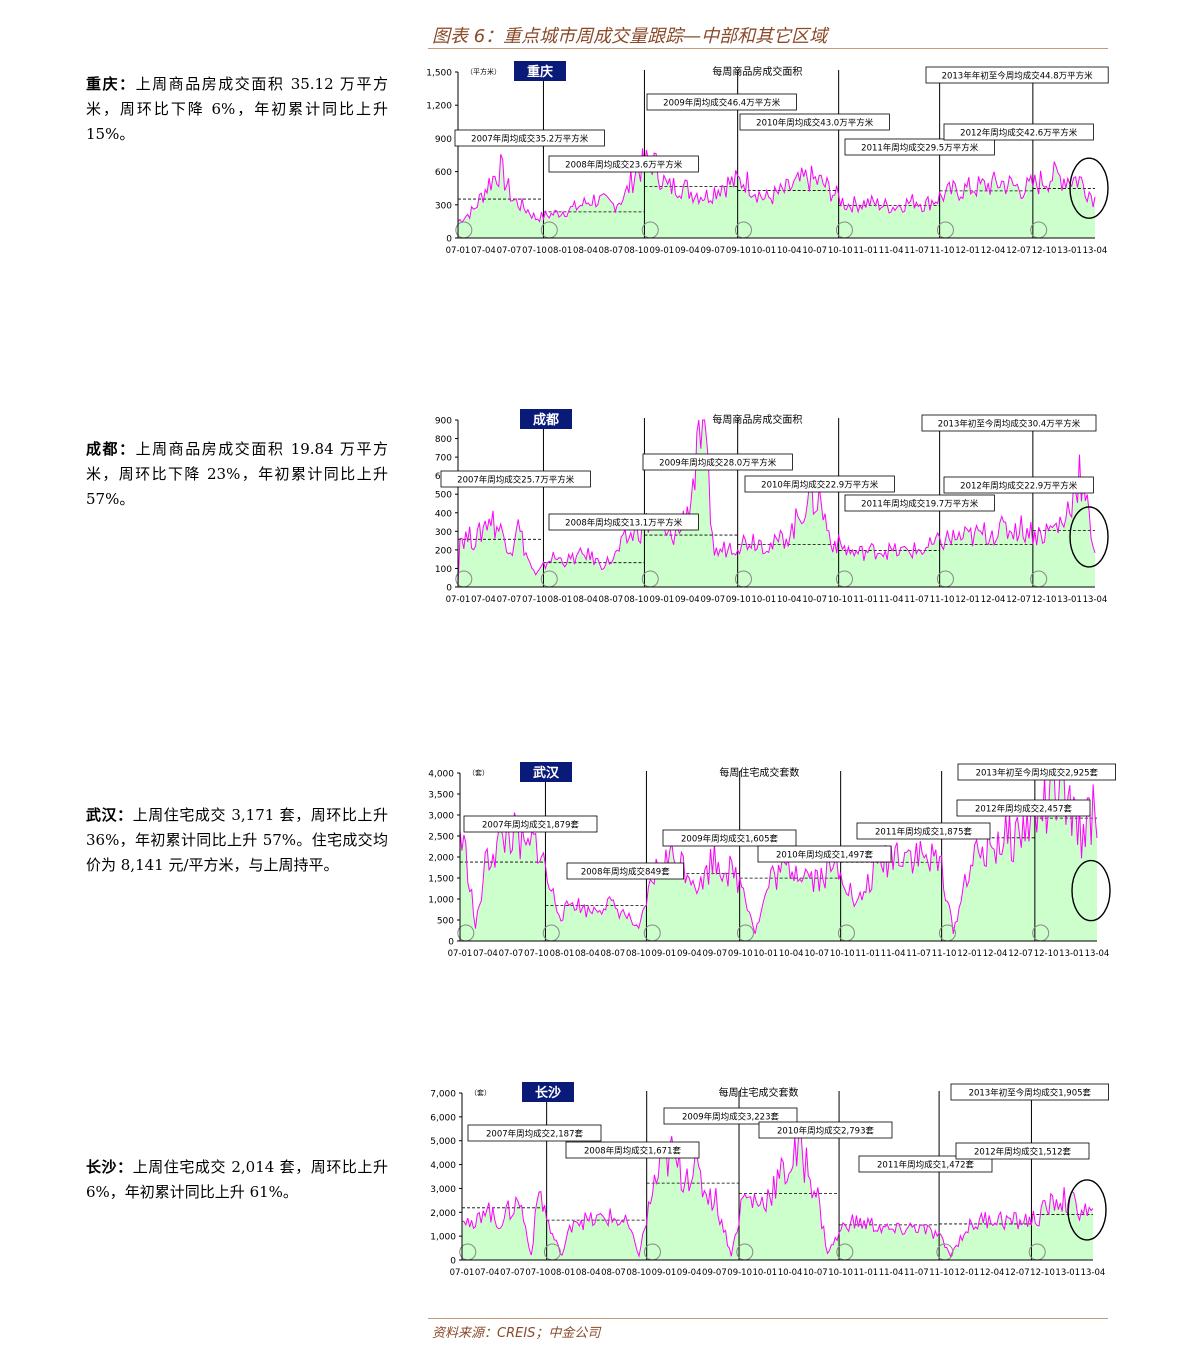  Describe the element at coordinates (443, 173) in the screenshot. I see `y-tick-label: 600` at that location.